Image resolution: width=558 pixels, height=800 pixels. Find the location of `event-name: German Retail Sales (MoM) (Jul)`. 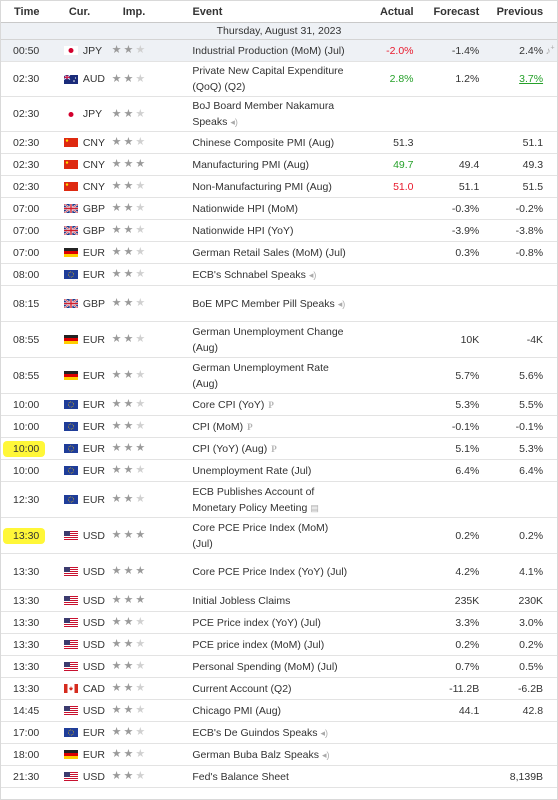

event-name: German Retail Sales (MoM) (Jul) is located at coordinates (267, 253).